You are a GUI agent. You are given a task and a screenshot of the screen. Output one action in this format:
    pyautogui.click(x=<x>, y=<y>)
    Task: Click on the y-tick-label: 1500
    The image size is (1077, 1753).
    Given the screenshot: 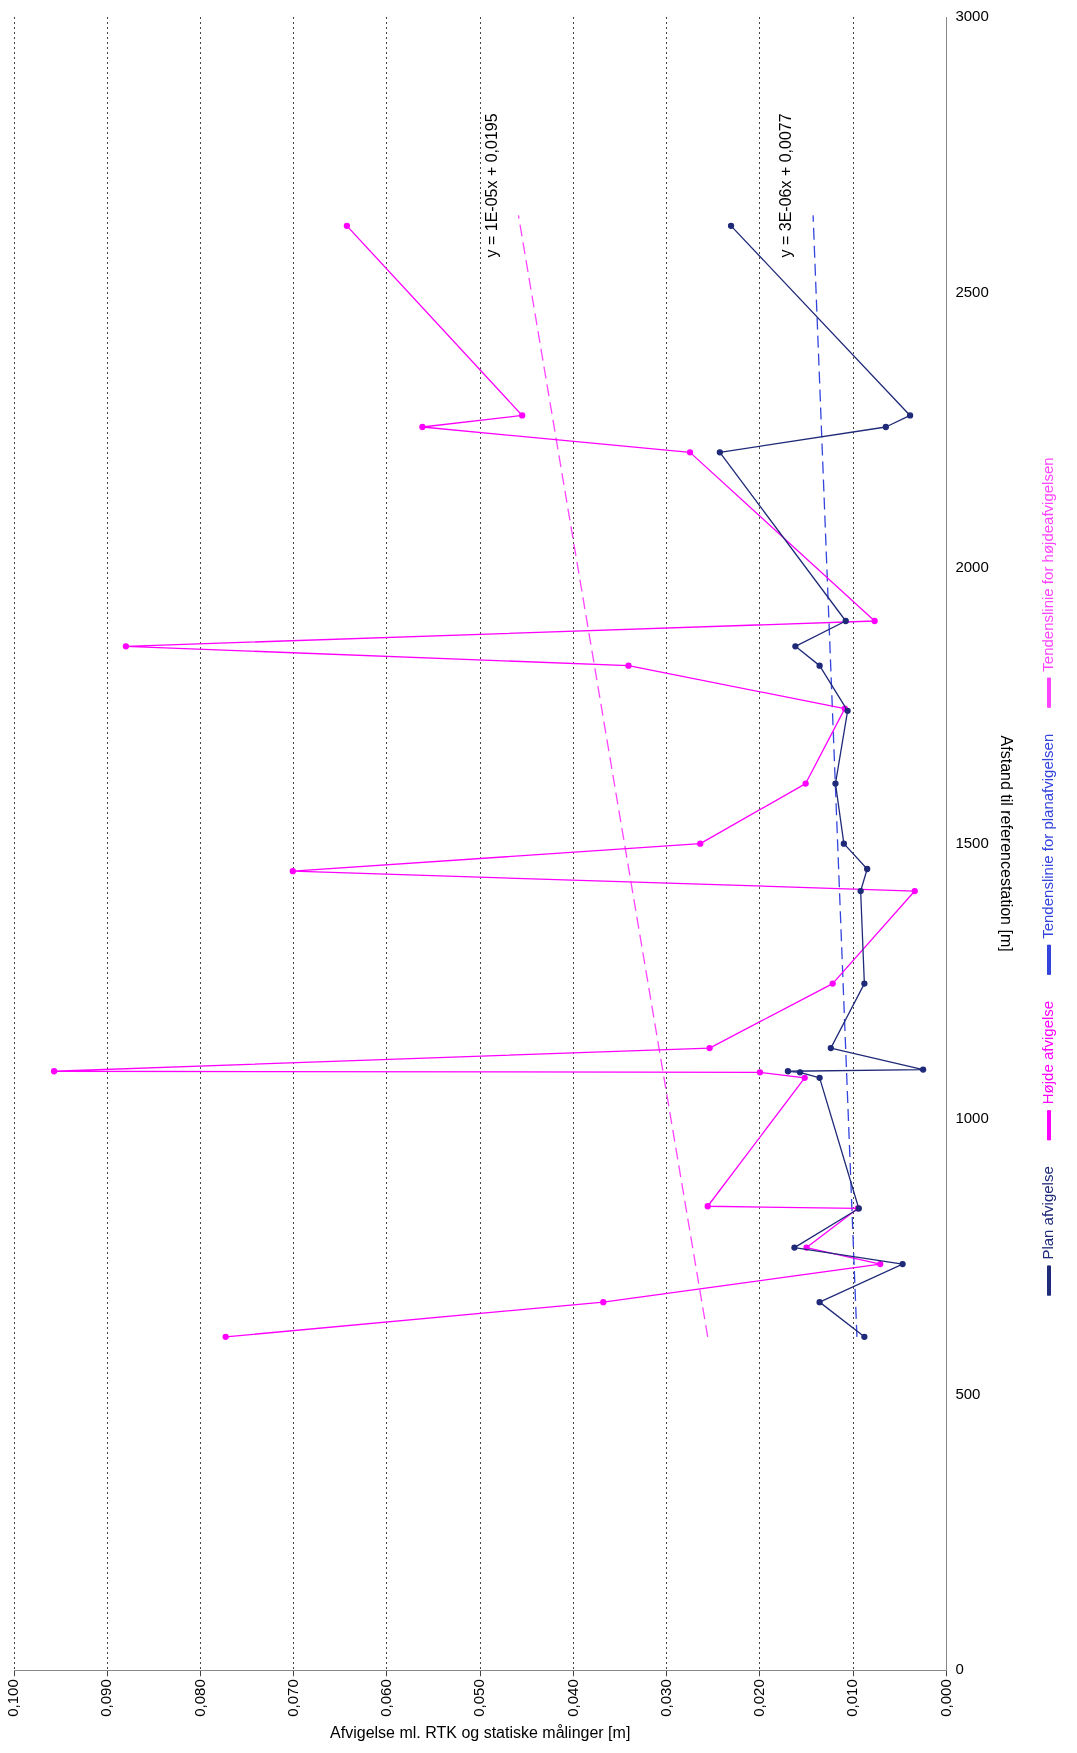 What is the action you would take?
    pyautogui.click(x=972, y=842)
    